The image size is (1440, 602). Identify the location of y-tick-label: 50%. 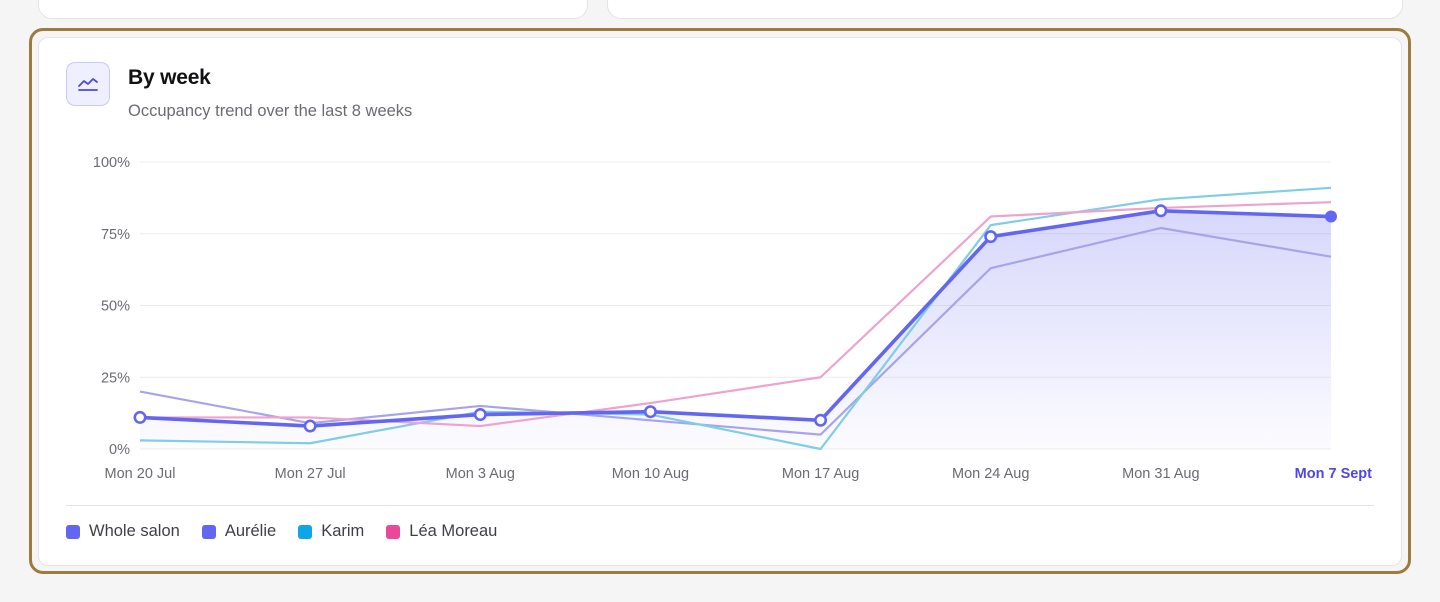
(115, 307).